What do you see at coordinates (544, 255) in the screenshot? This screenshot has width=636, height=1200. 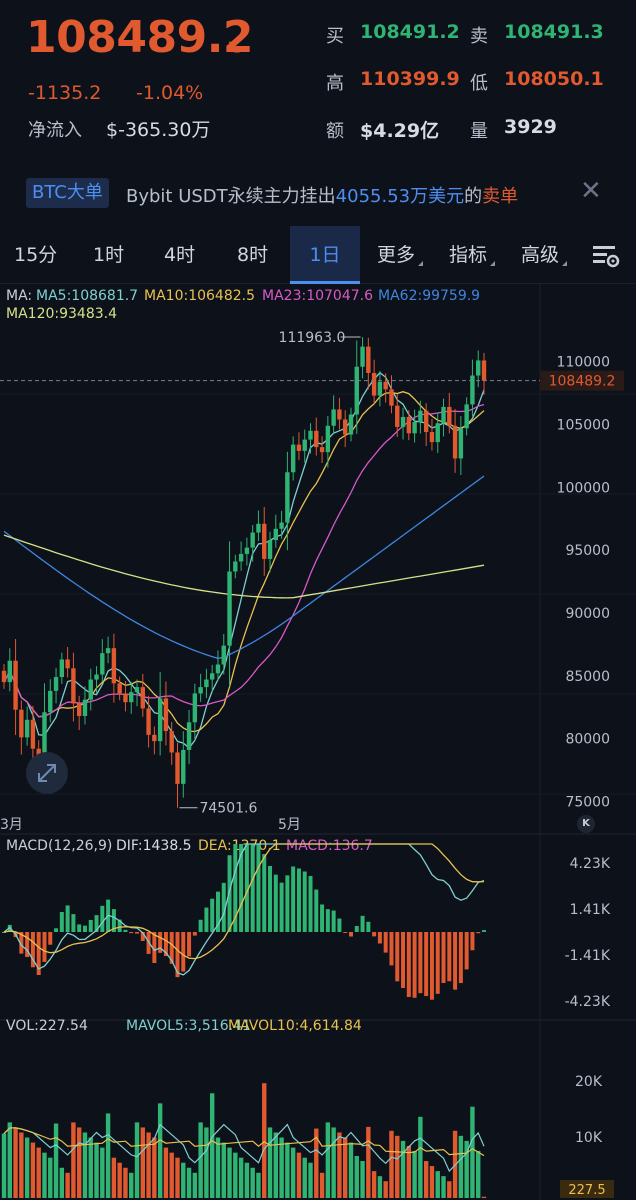 I see `tab-advanced: 高级` at bounding box center [544, 255].